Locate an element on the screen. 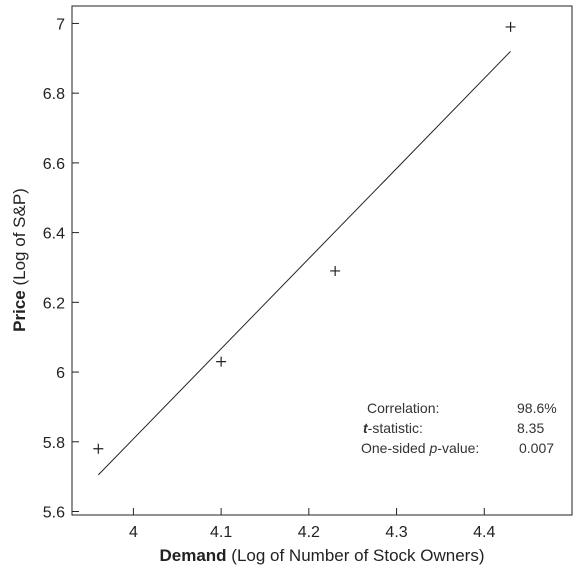 The image size is (574, 569). x-axis-ticks: 4 4.1 4.2 4.3 4.4 is located at coordinates (312, 524).